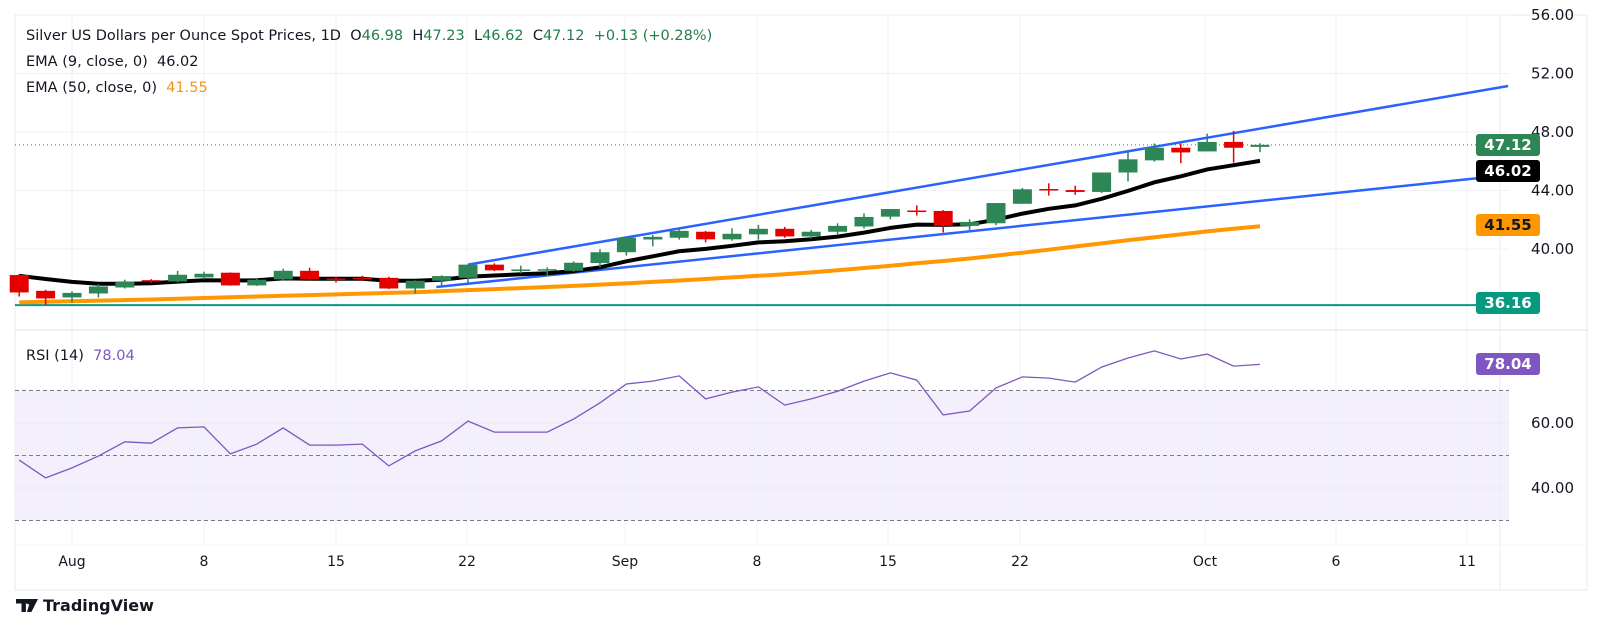  What do you see at coordinates (1552, 488) in the screenshot?
I see `rsi-axis-label: 40.00` at bounding box center [1552, 488].